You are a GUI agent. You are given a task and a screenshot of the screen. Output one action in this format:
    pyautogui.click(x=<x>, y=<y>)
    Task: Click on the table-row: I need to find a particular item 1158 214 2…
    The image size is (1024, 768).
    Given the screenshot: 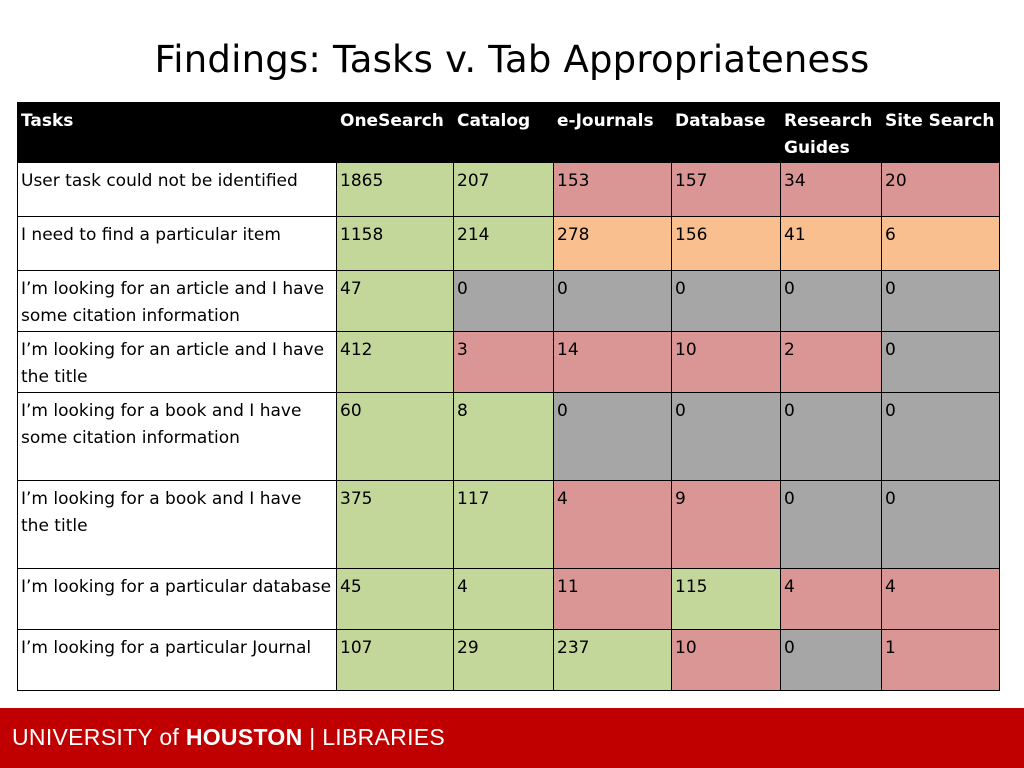 What is the action you would take?
    pyautogui.click(x=508, y=243)
    